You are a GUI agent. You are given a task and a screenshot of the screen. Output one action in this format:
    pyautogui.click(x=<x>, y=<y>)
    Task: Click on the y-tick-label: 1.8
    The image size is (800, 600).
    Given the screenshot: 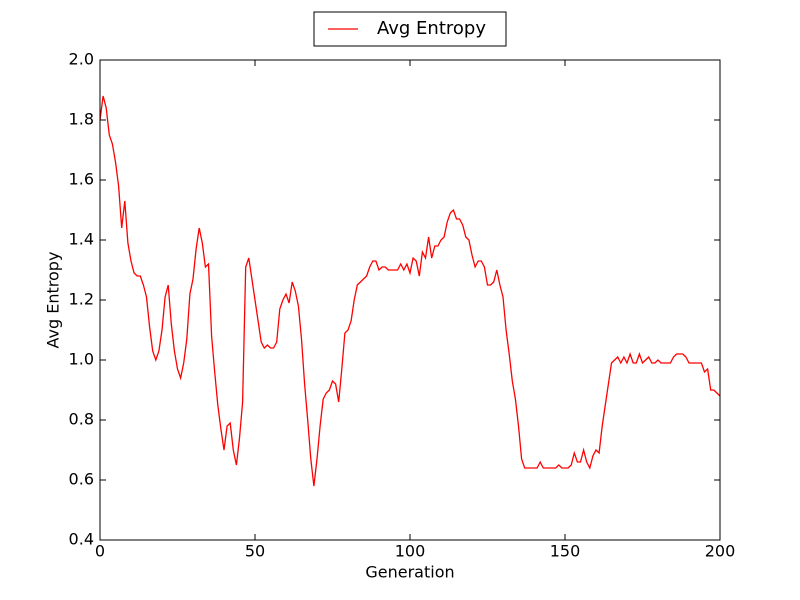 What is the action you would take?
    pyautogui.click(x=81, y=119)
    